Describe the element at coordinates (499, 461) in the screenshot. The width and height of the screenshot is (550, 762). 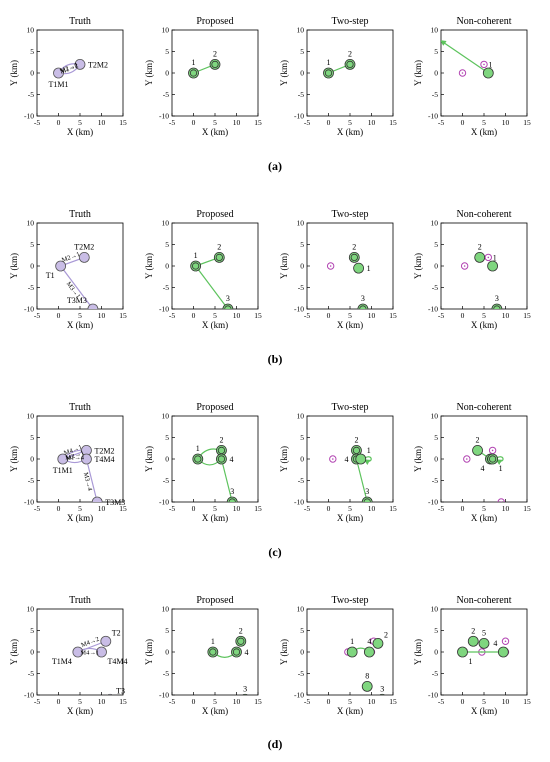
I see `self-link-arrow` at that location.